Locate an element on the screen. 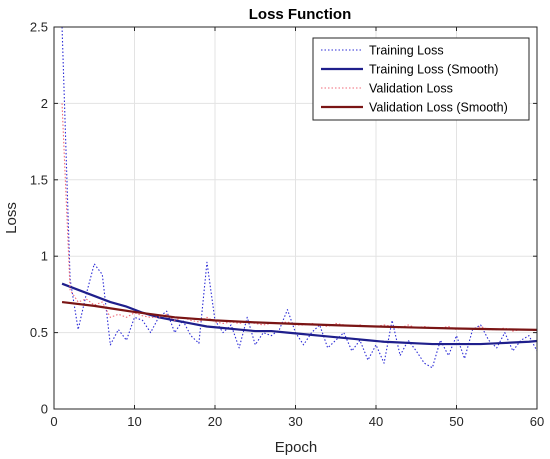  legend-label: Training Loss is located at coordinates (406, 51).